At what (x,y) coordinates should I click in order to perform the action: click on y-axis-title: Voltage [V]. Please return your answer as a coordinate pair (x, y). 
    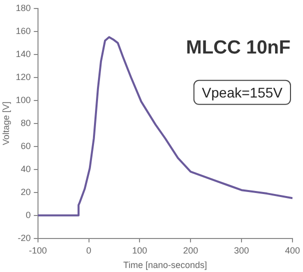
    Looking at the image, I should click on (5, 124).